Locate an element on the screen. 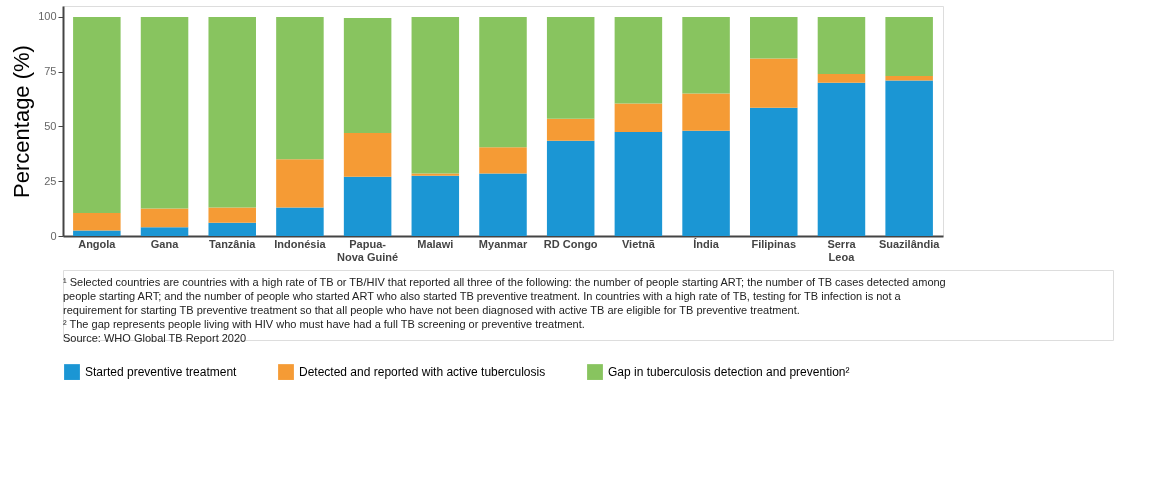 The height and width of the screenshot is (482, 1170). x-tick-label: Vietnã is located at coordinates (638, 243).